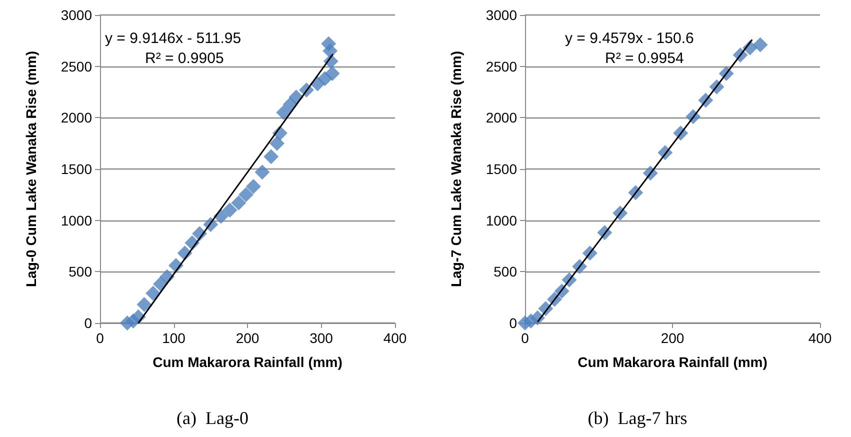 The width and height of the screenshot is (851, 437). Describe the element at coordinates (456, 169) in the screenshot. I see `y-axis-title: Lag-7 Cum Lake Wanaka Rise (mm)` at that location.